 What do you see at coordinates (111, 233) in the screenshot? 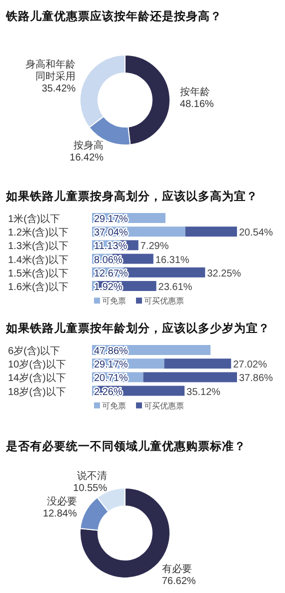
I see `data-label: 37.04%` at bounding box center [111, 233].